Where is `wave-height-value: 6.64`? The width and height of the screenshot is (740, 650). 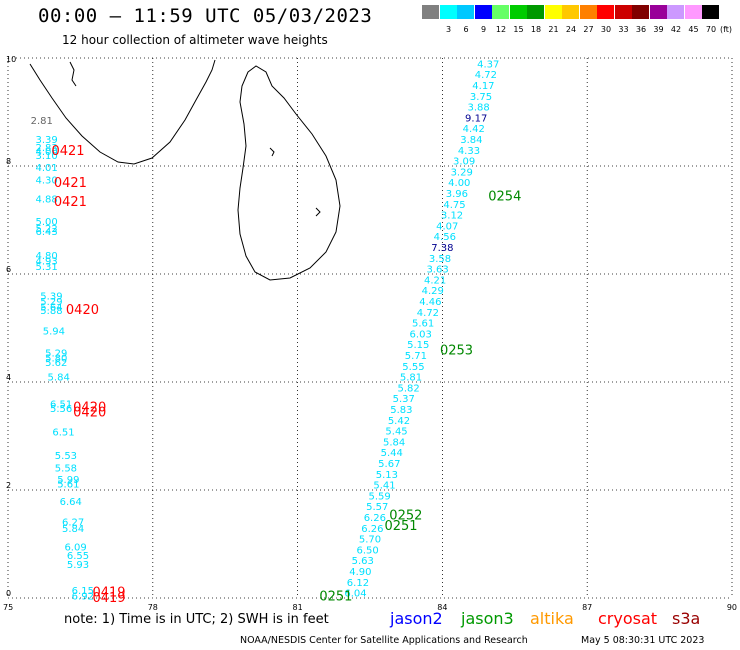
wave-height-value: 6.64 is located at coordinates (71, 502).